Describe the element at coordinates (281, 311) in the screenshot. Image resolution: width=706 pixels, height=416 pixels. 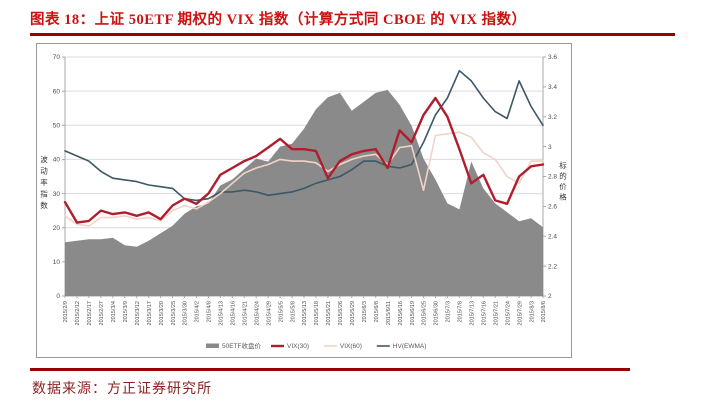
I see `x-axis-tick-label: 2015/5/5` at that location.